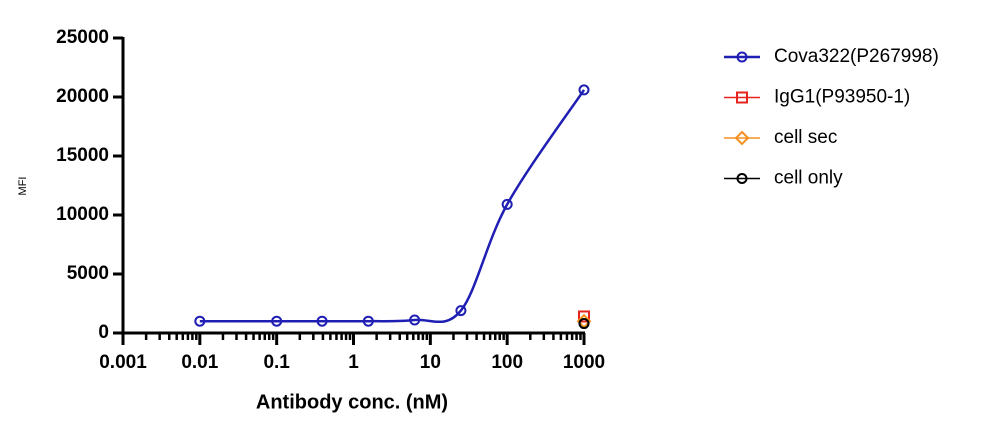 This screenshot has width=997, height=435. I want to click on x-axis-label: Antibody conc. (nM), so click(352, 402).